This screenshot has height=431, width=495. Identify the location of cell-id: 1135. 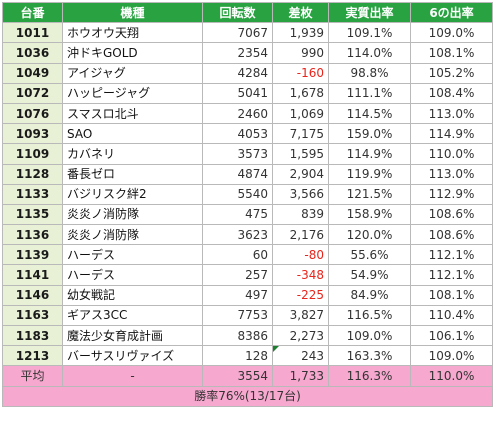
(32, 214).